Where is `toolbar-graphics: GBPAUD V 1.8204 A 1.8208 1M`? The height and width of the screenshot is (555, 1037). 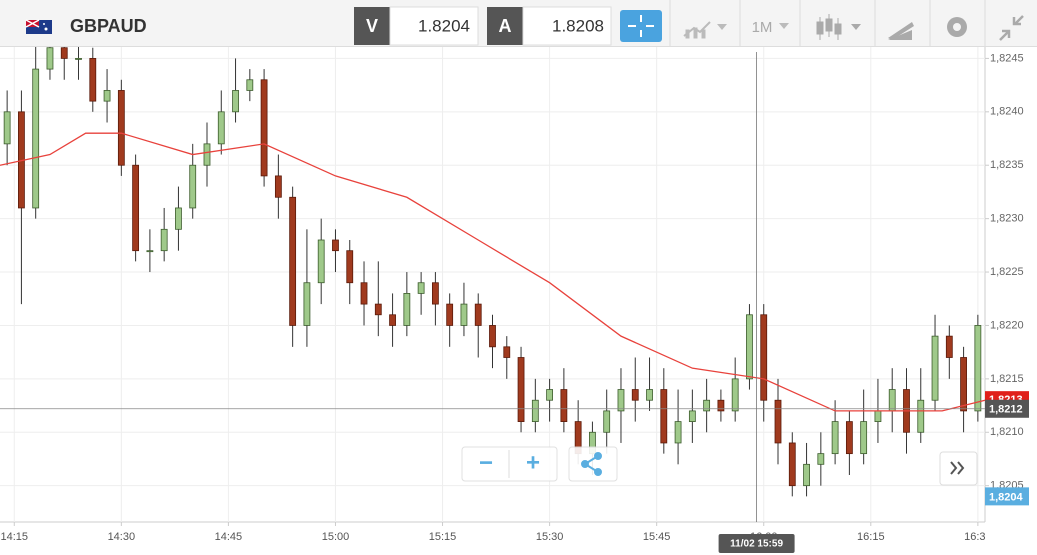
toolbar-graphics: GBPAUD V 1.8204 A 1.8208 1M is located at coordinates (524, 23).